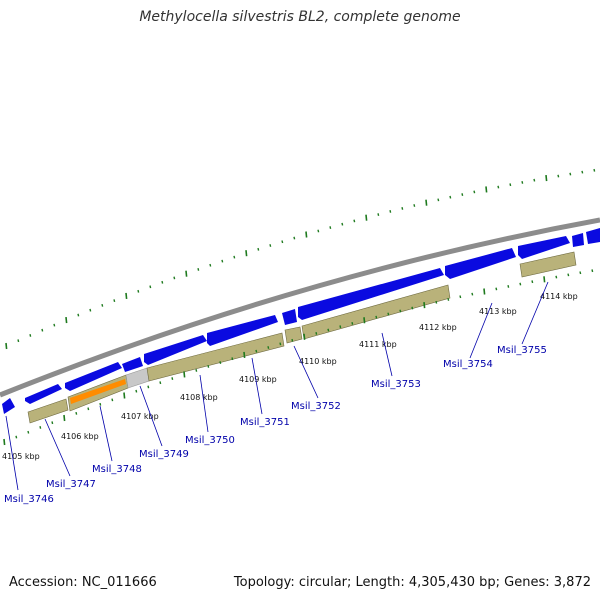  I want to click on gene-label: Msil_3748, so click(117, 469).